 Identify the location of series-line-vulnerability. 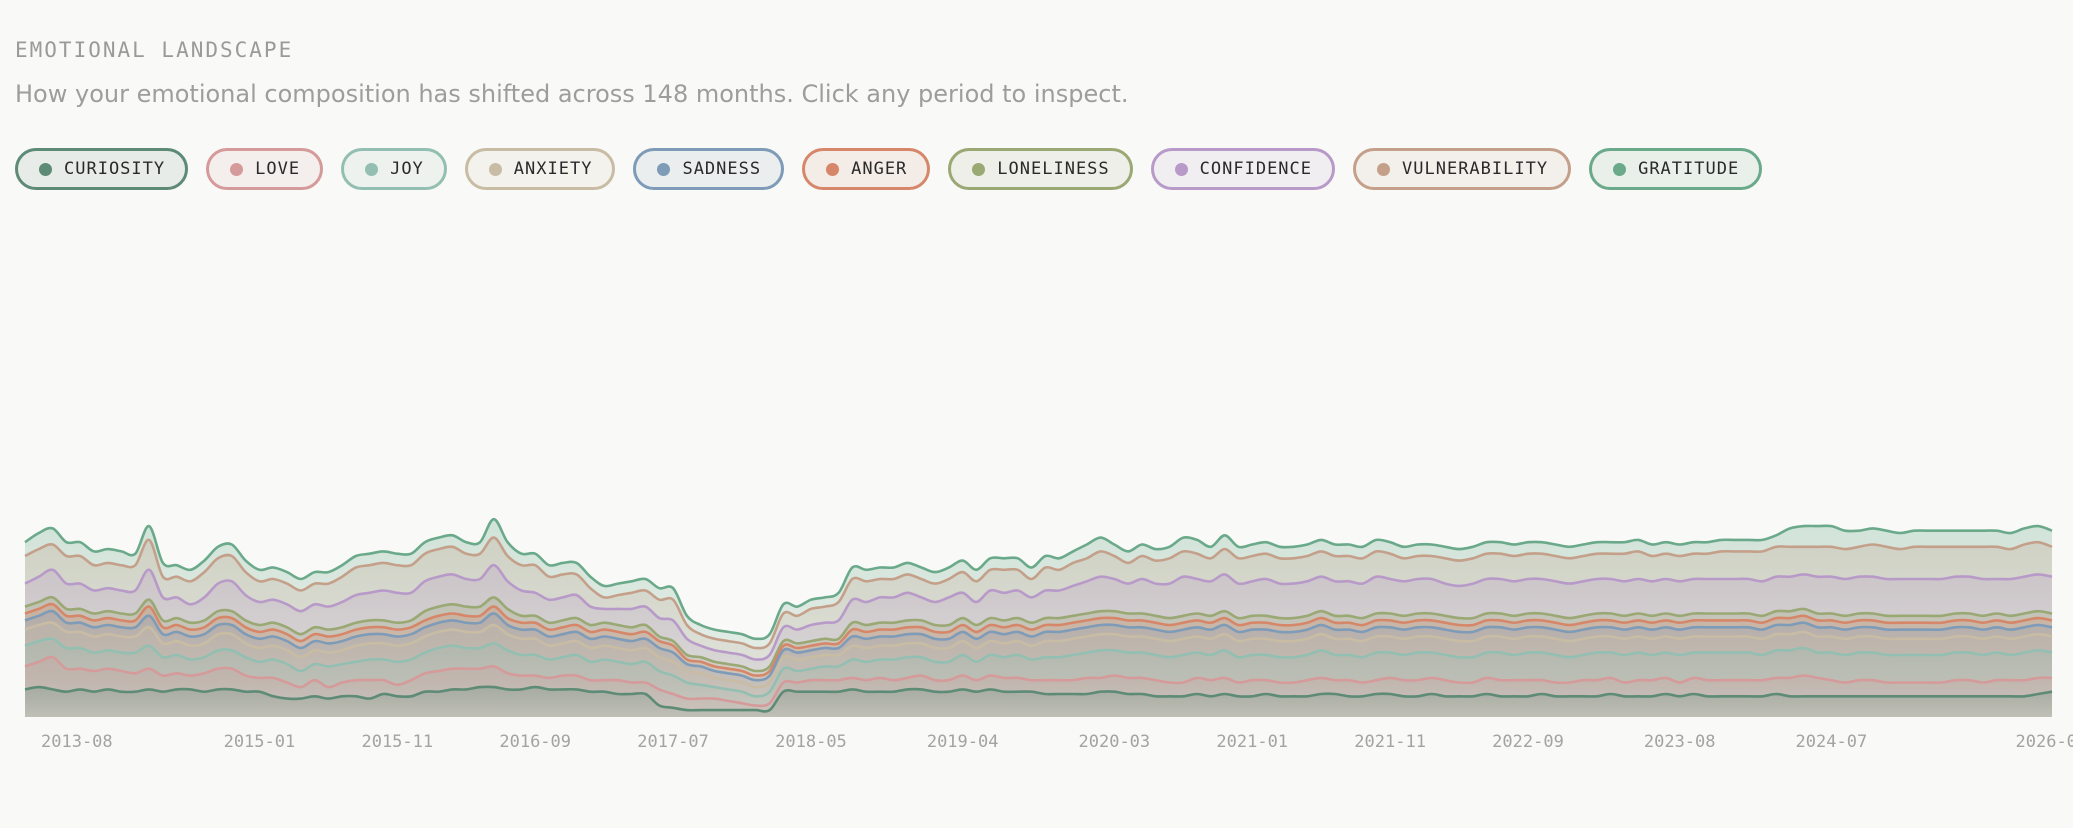
(1038, 593).